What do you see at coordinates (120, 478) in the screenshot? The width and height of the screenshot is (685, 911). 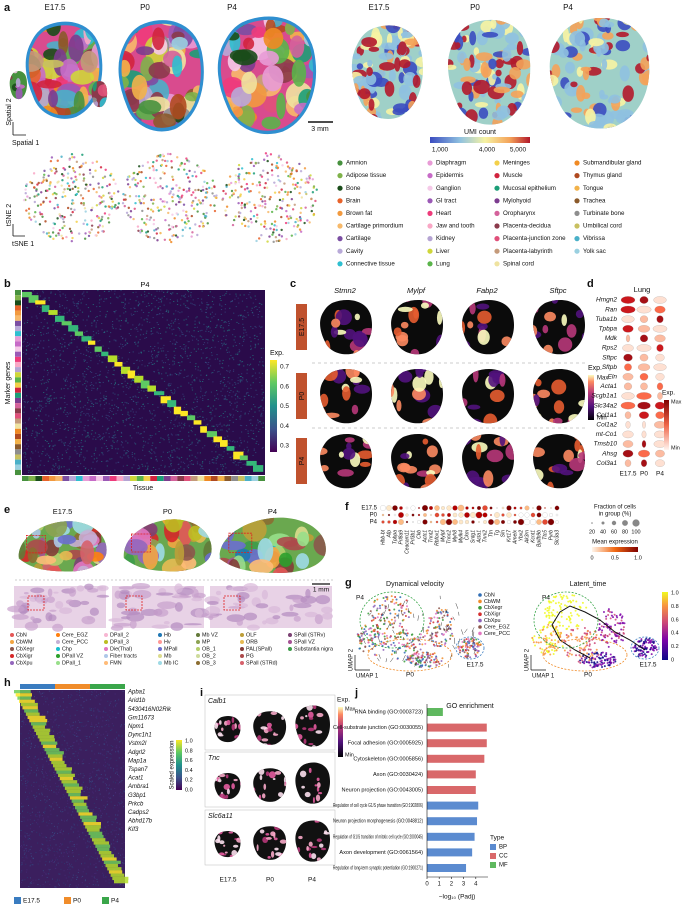 I see `col-strip` at bounding box center [120, 478].